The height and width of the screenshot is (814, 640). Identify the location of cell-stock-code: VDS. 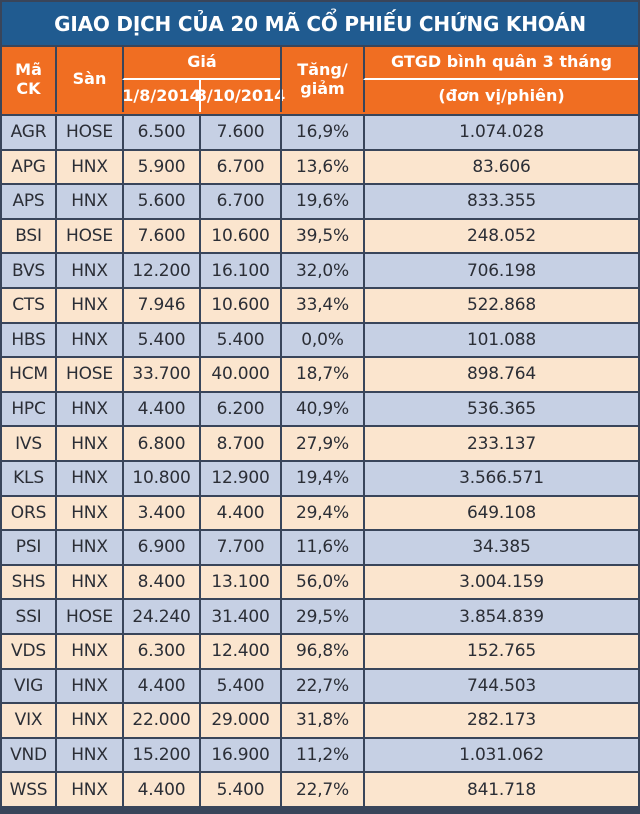
(28, 651).